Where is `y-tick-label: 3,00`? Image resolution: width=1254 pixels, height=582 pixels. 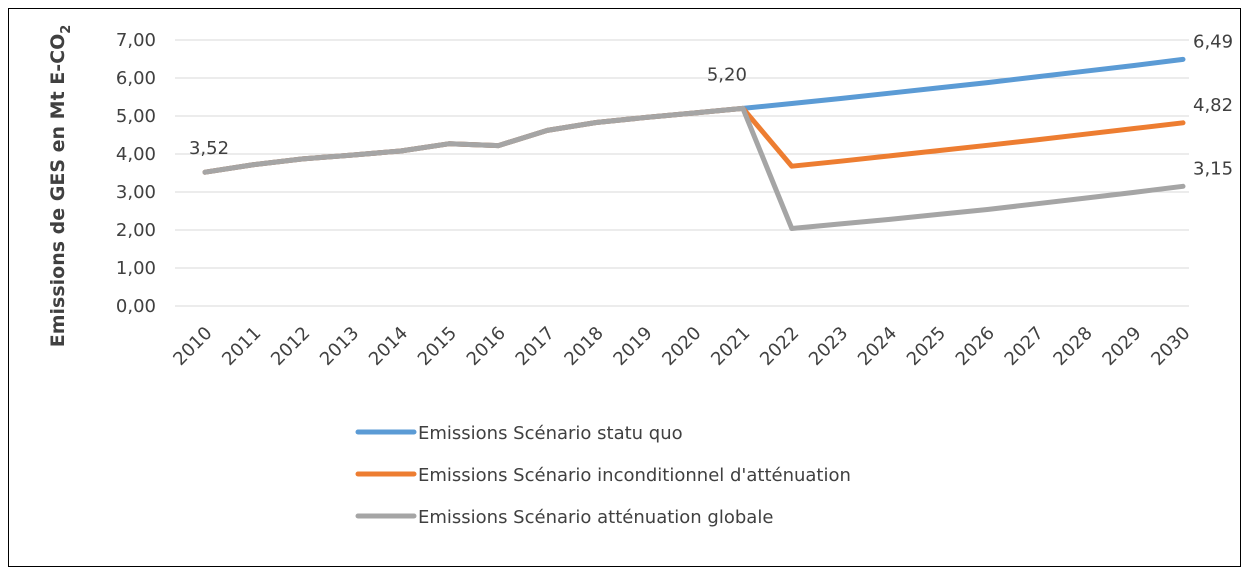 y-tick-label: 3,00 is located at coordinates (136, 192).